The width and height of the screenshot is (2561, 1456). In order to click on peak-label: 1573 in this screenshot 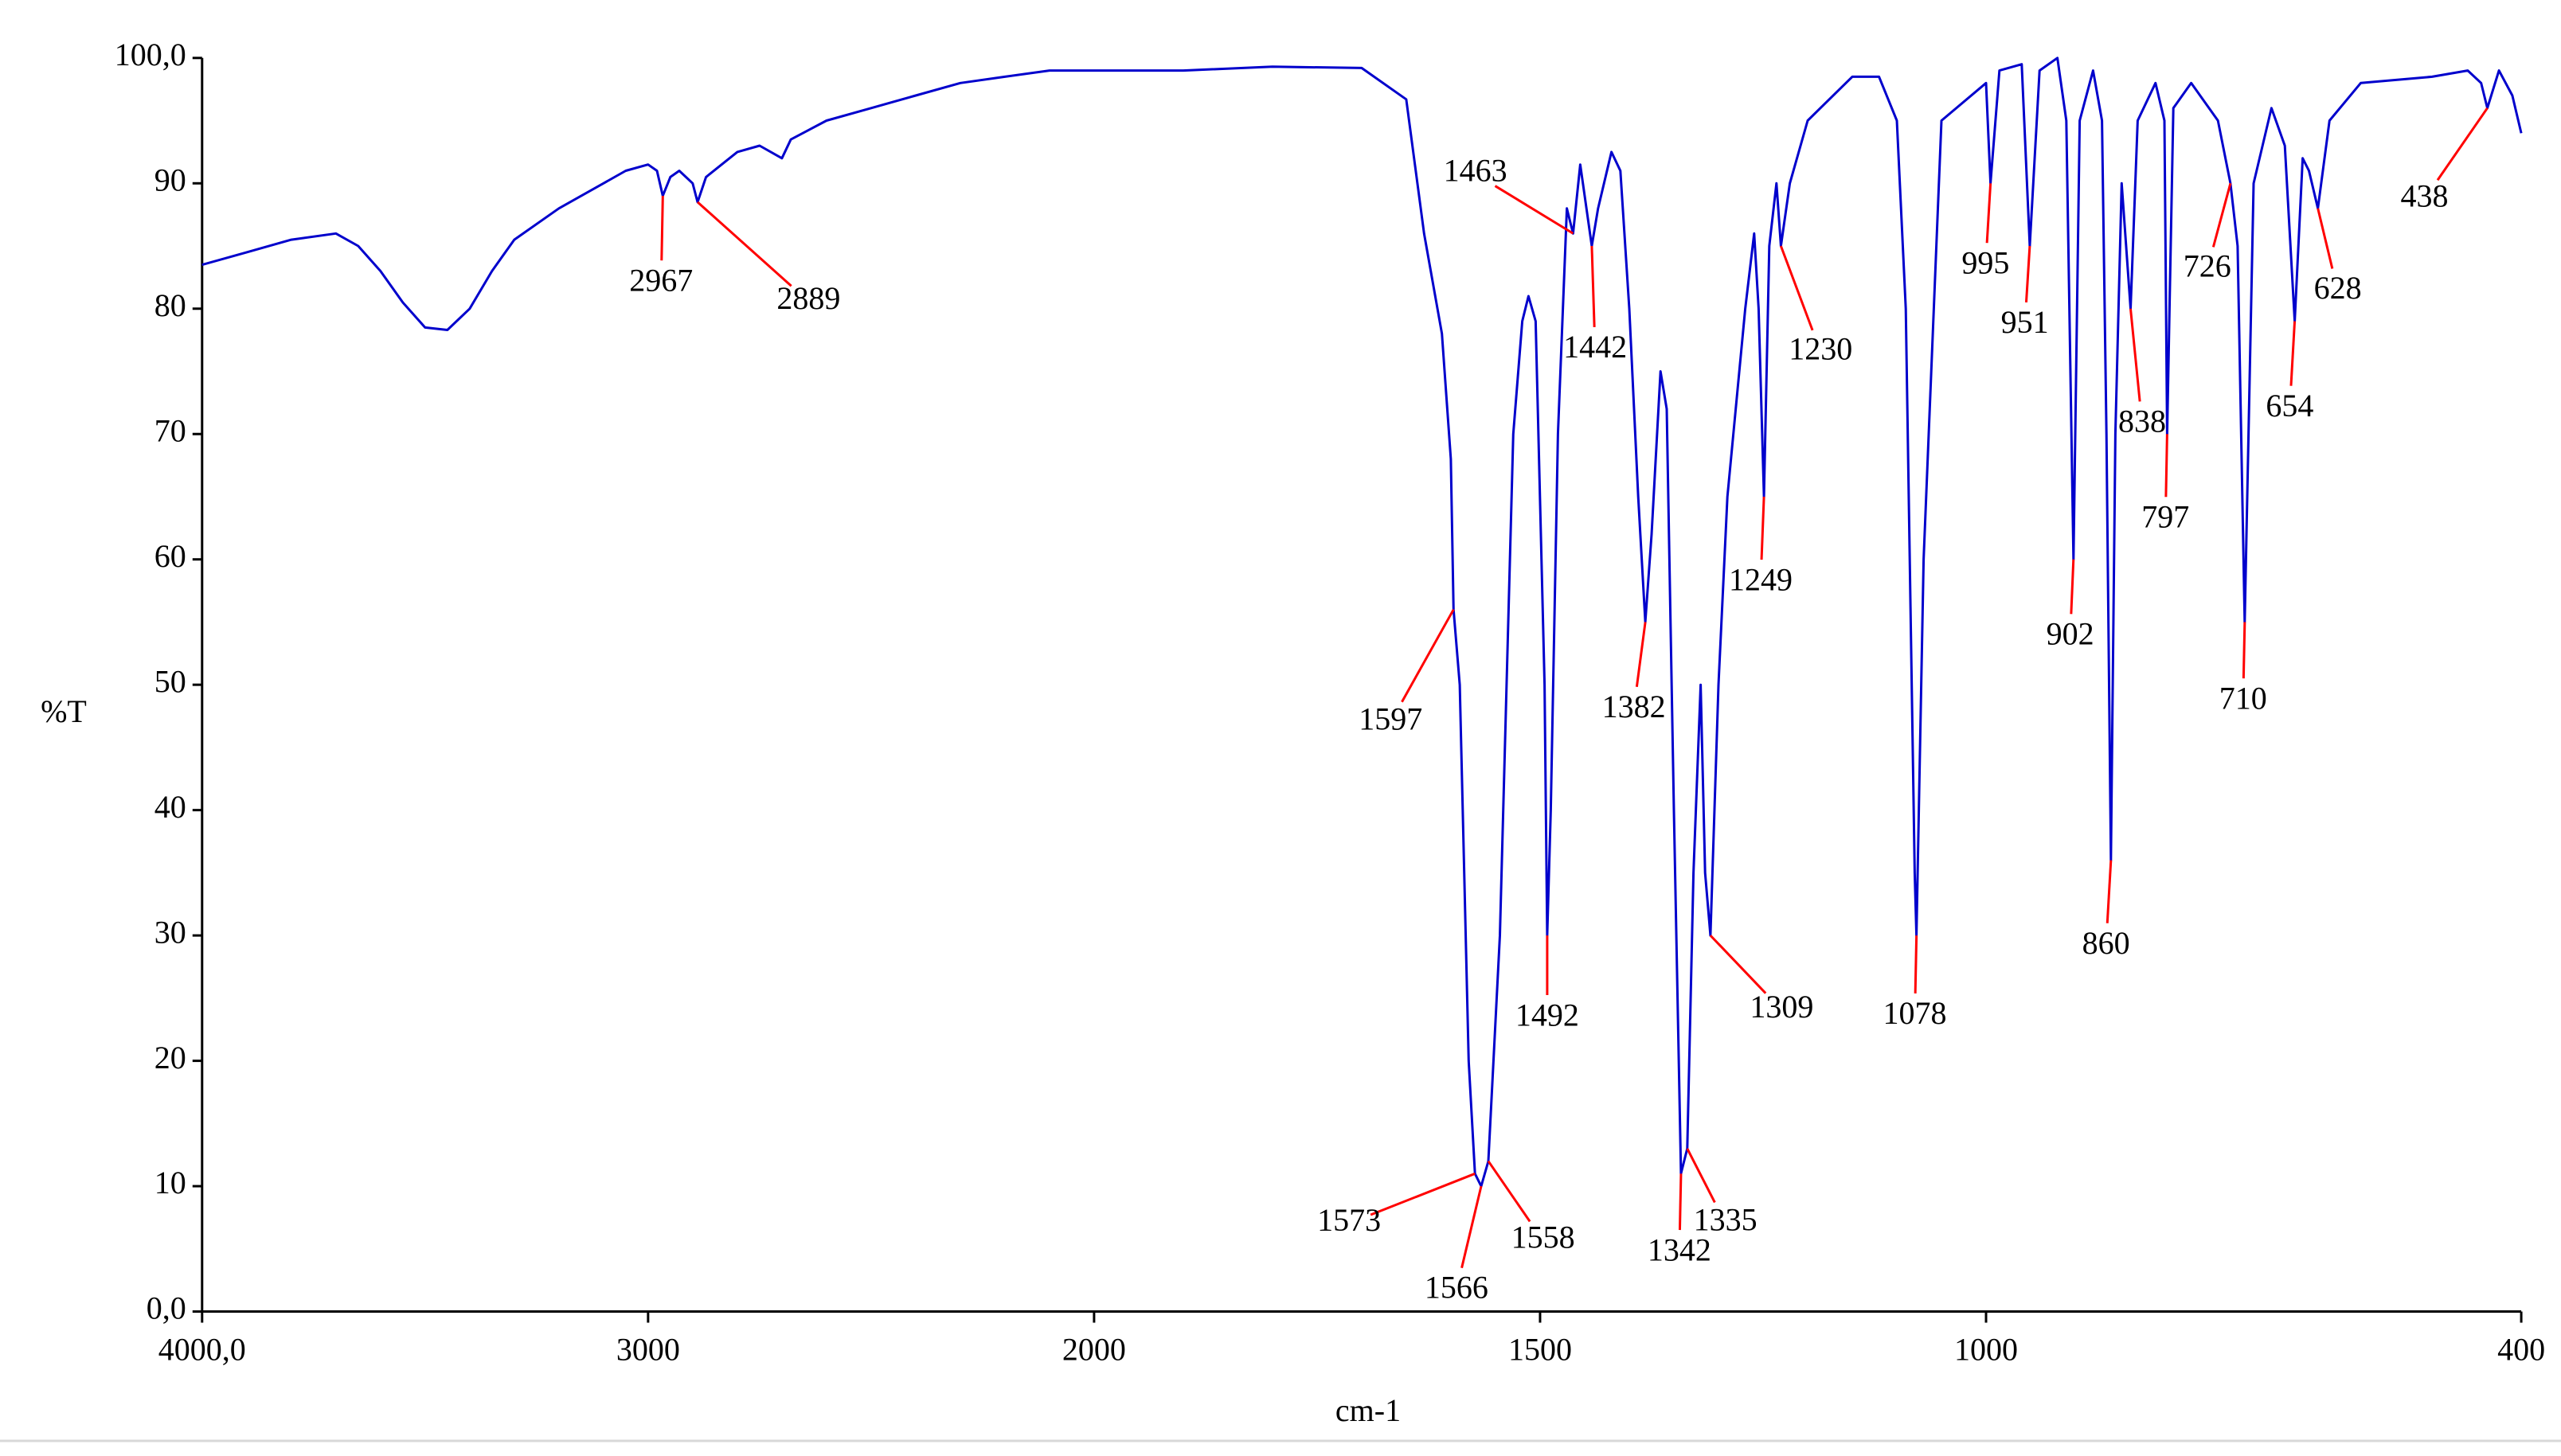, I will do `click(1349, 1220)`.